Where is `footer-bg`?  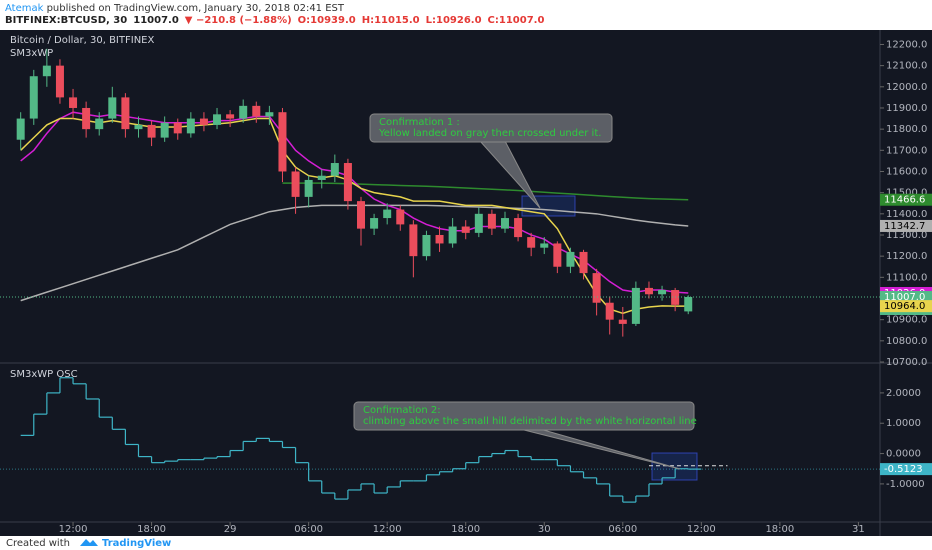 footer-bg is located at coordinates (466, 543).